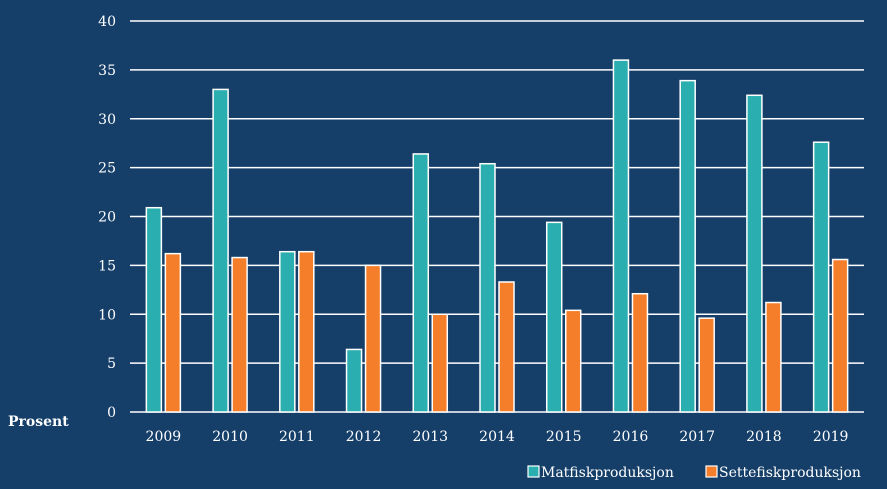 This screenshot has height=489, width=887. I want to click on bar-settefiskproduksjon-2009, so click(173, 332).